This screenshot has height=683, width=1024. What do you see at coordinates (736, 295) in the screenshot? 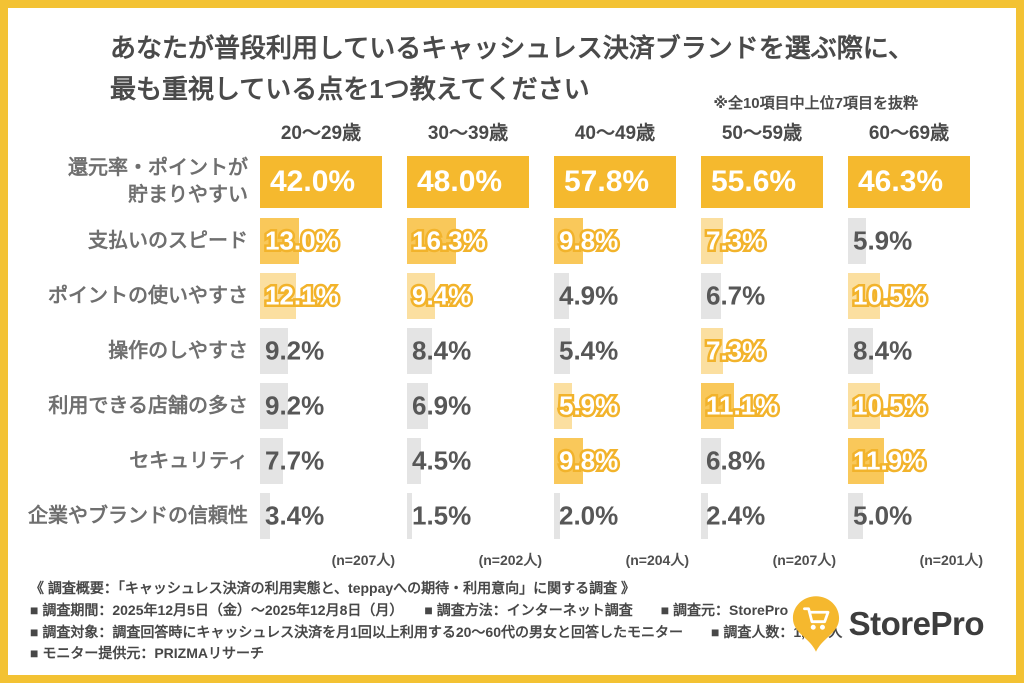
I see `value-label: 6.7%` at bounding box center [736, 295].